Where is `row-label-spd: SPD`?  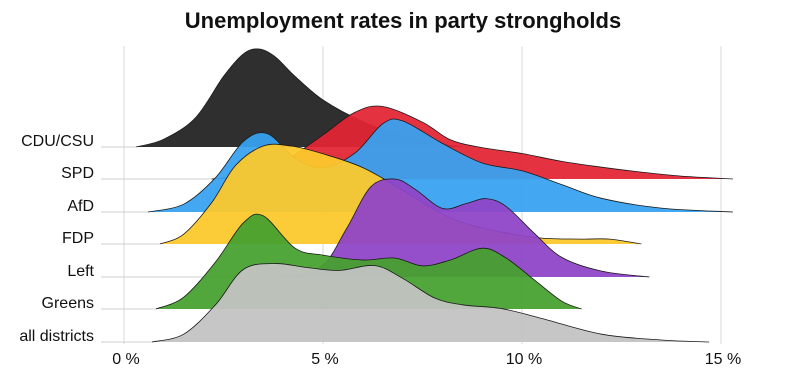 row-label-spd: SPD is located at coordinates (77, 173).